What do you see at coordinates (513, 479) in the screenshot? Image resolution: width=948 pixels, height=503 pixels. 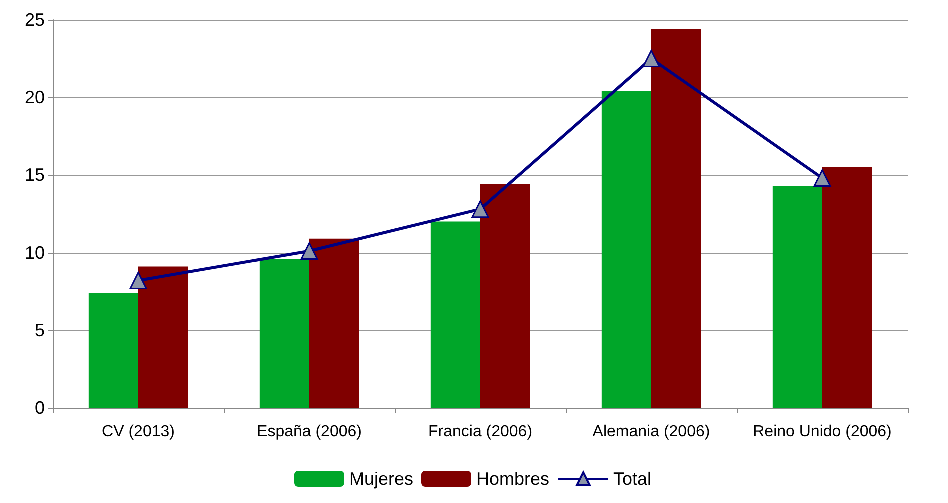 I see `legend-label: Hombres` at bounding box center [513, 479].